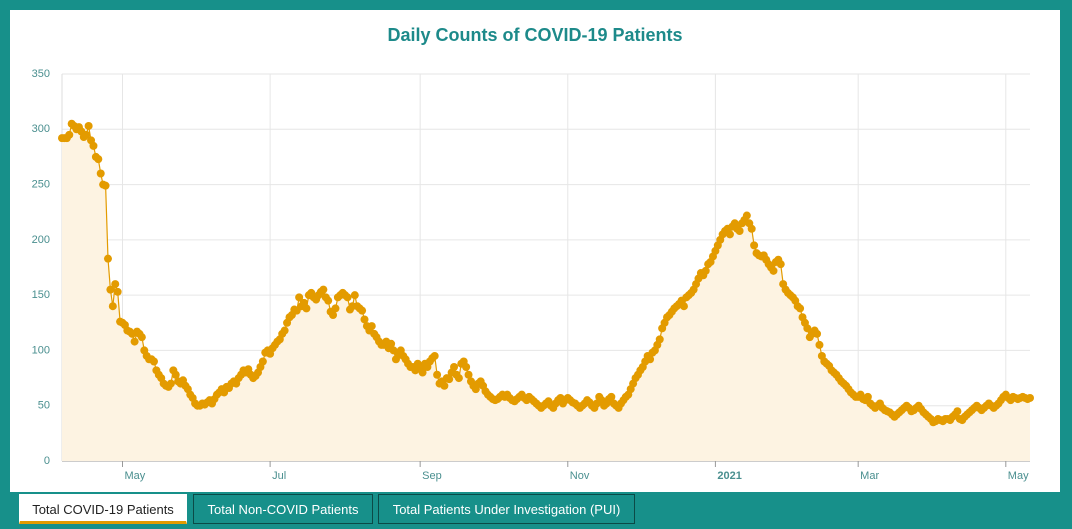 This screenshot has height=529, width=1072. Describe the element at coordinates (534, 35) in the screenshot. I see `chart-title: Daily Counts of COVID-19 Patients` at that location.